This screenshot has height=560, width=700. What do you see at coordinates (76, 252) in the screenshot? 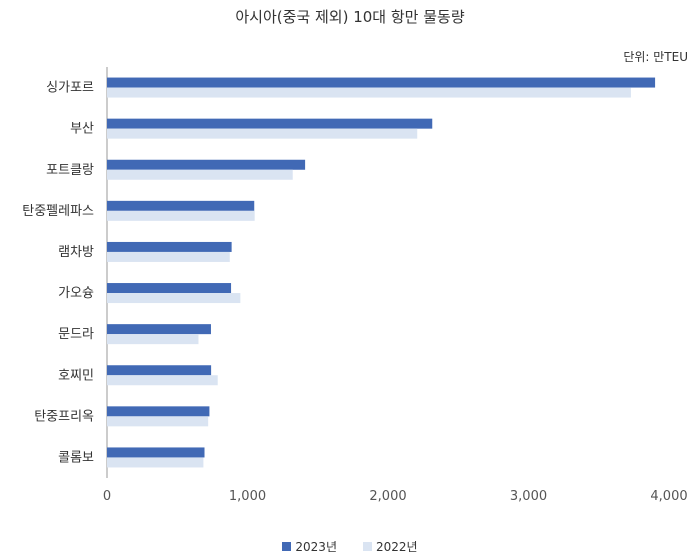
I see `category-label-4: 램차방` at bounding box center [76, 252].